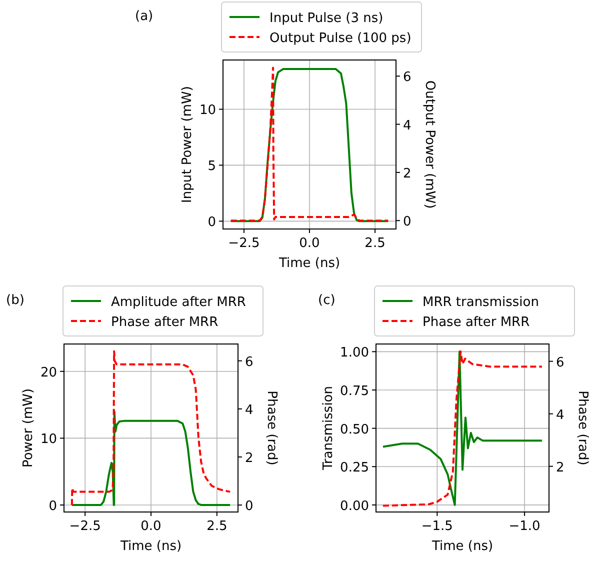 Image resolution: width=592 pixels, height=566 pixels. Describe the element at coordinates (28, 428) in the screenshot. I see `y-axis-title: Power (mW)` at that location.